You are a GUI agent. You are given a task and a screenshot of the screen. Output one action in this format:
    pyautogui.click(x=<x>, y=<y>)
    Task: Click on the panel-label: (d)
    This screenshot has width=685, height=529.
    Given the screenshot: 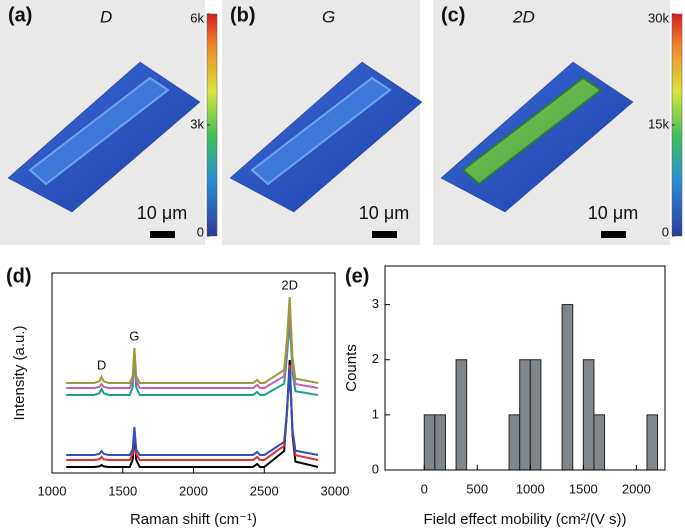 What is the action you would take?
    pyautogui.click(x=19, y=276)
    